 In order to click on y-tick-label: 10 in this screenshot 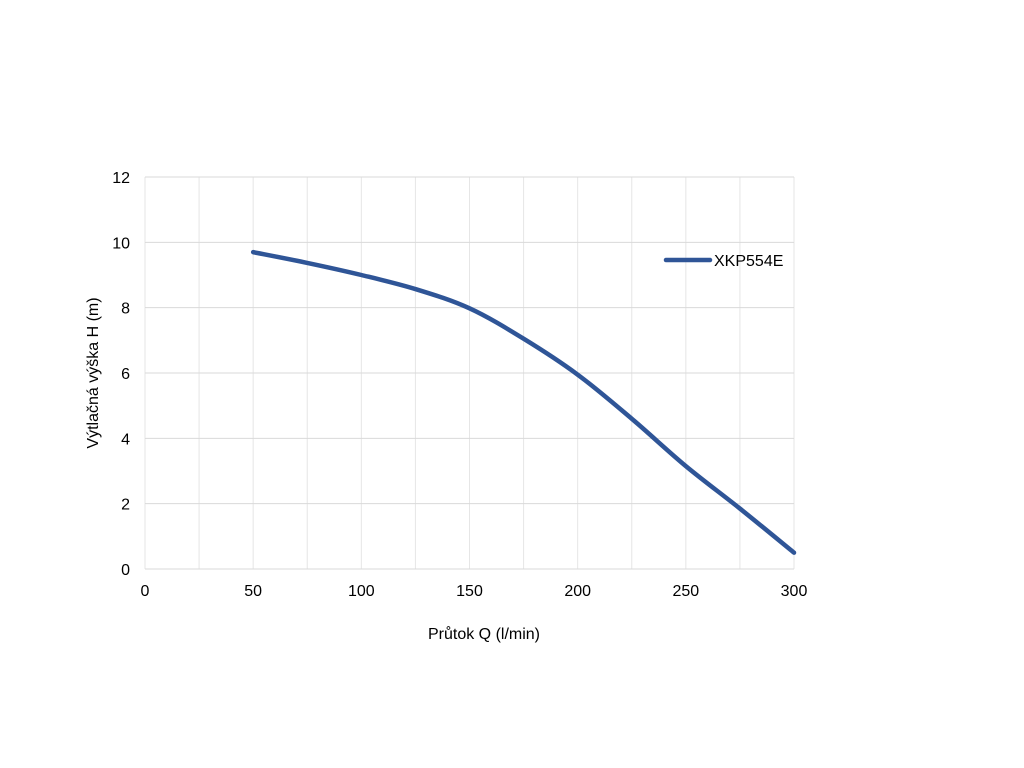, I will do `click(121, 243)`.